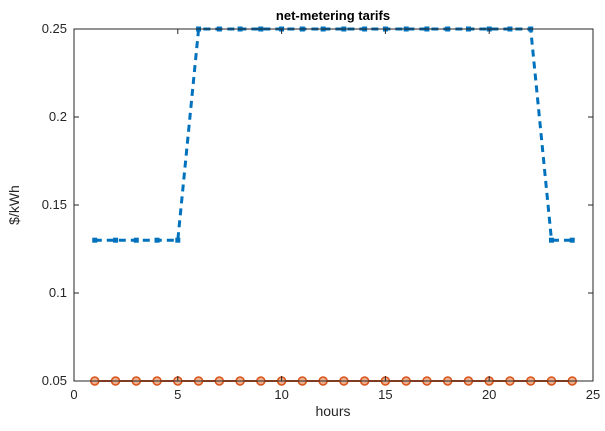 Image resolution: width=605 pixels, height=431 pixels. I want to click on x-tick-label: 25, so click(593, 394).